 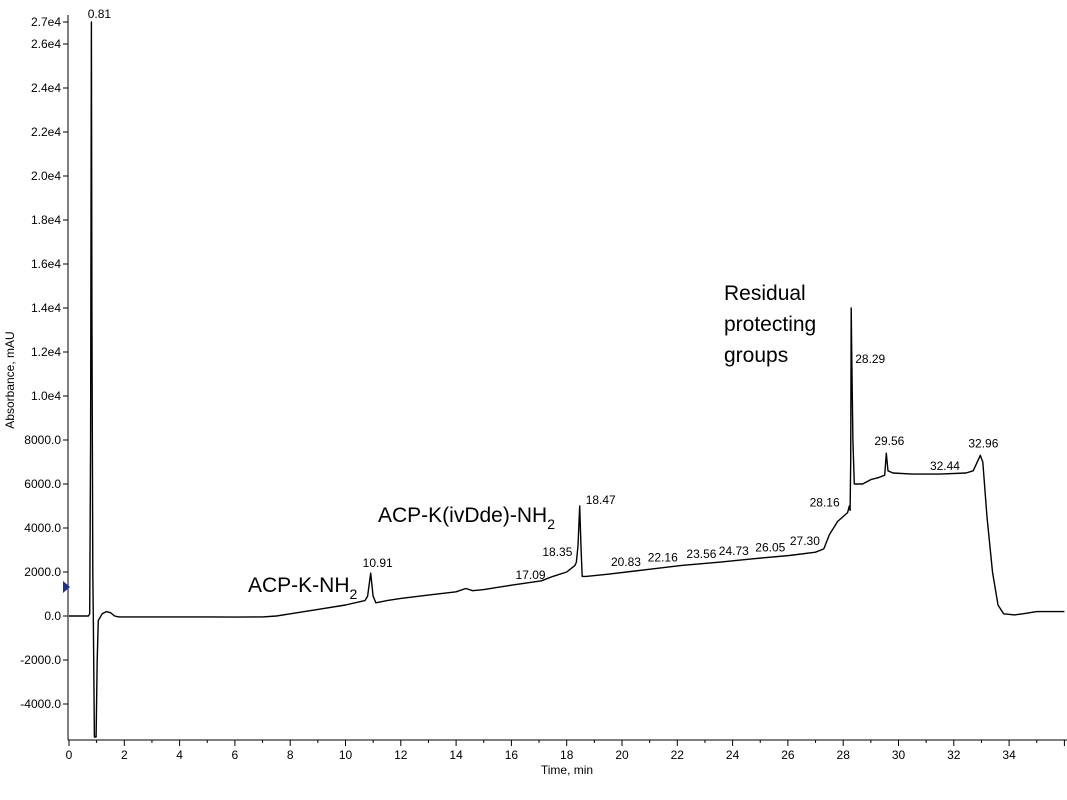 What do you see at coordinates (899, 755) in the screenshot?
I see `x-tick-label: 30` at bounding box center [899, 755].